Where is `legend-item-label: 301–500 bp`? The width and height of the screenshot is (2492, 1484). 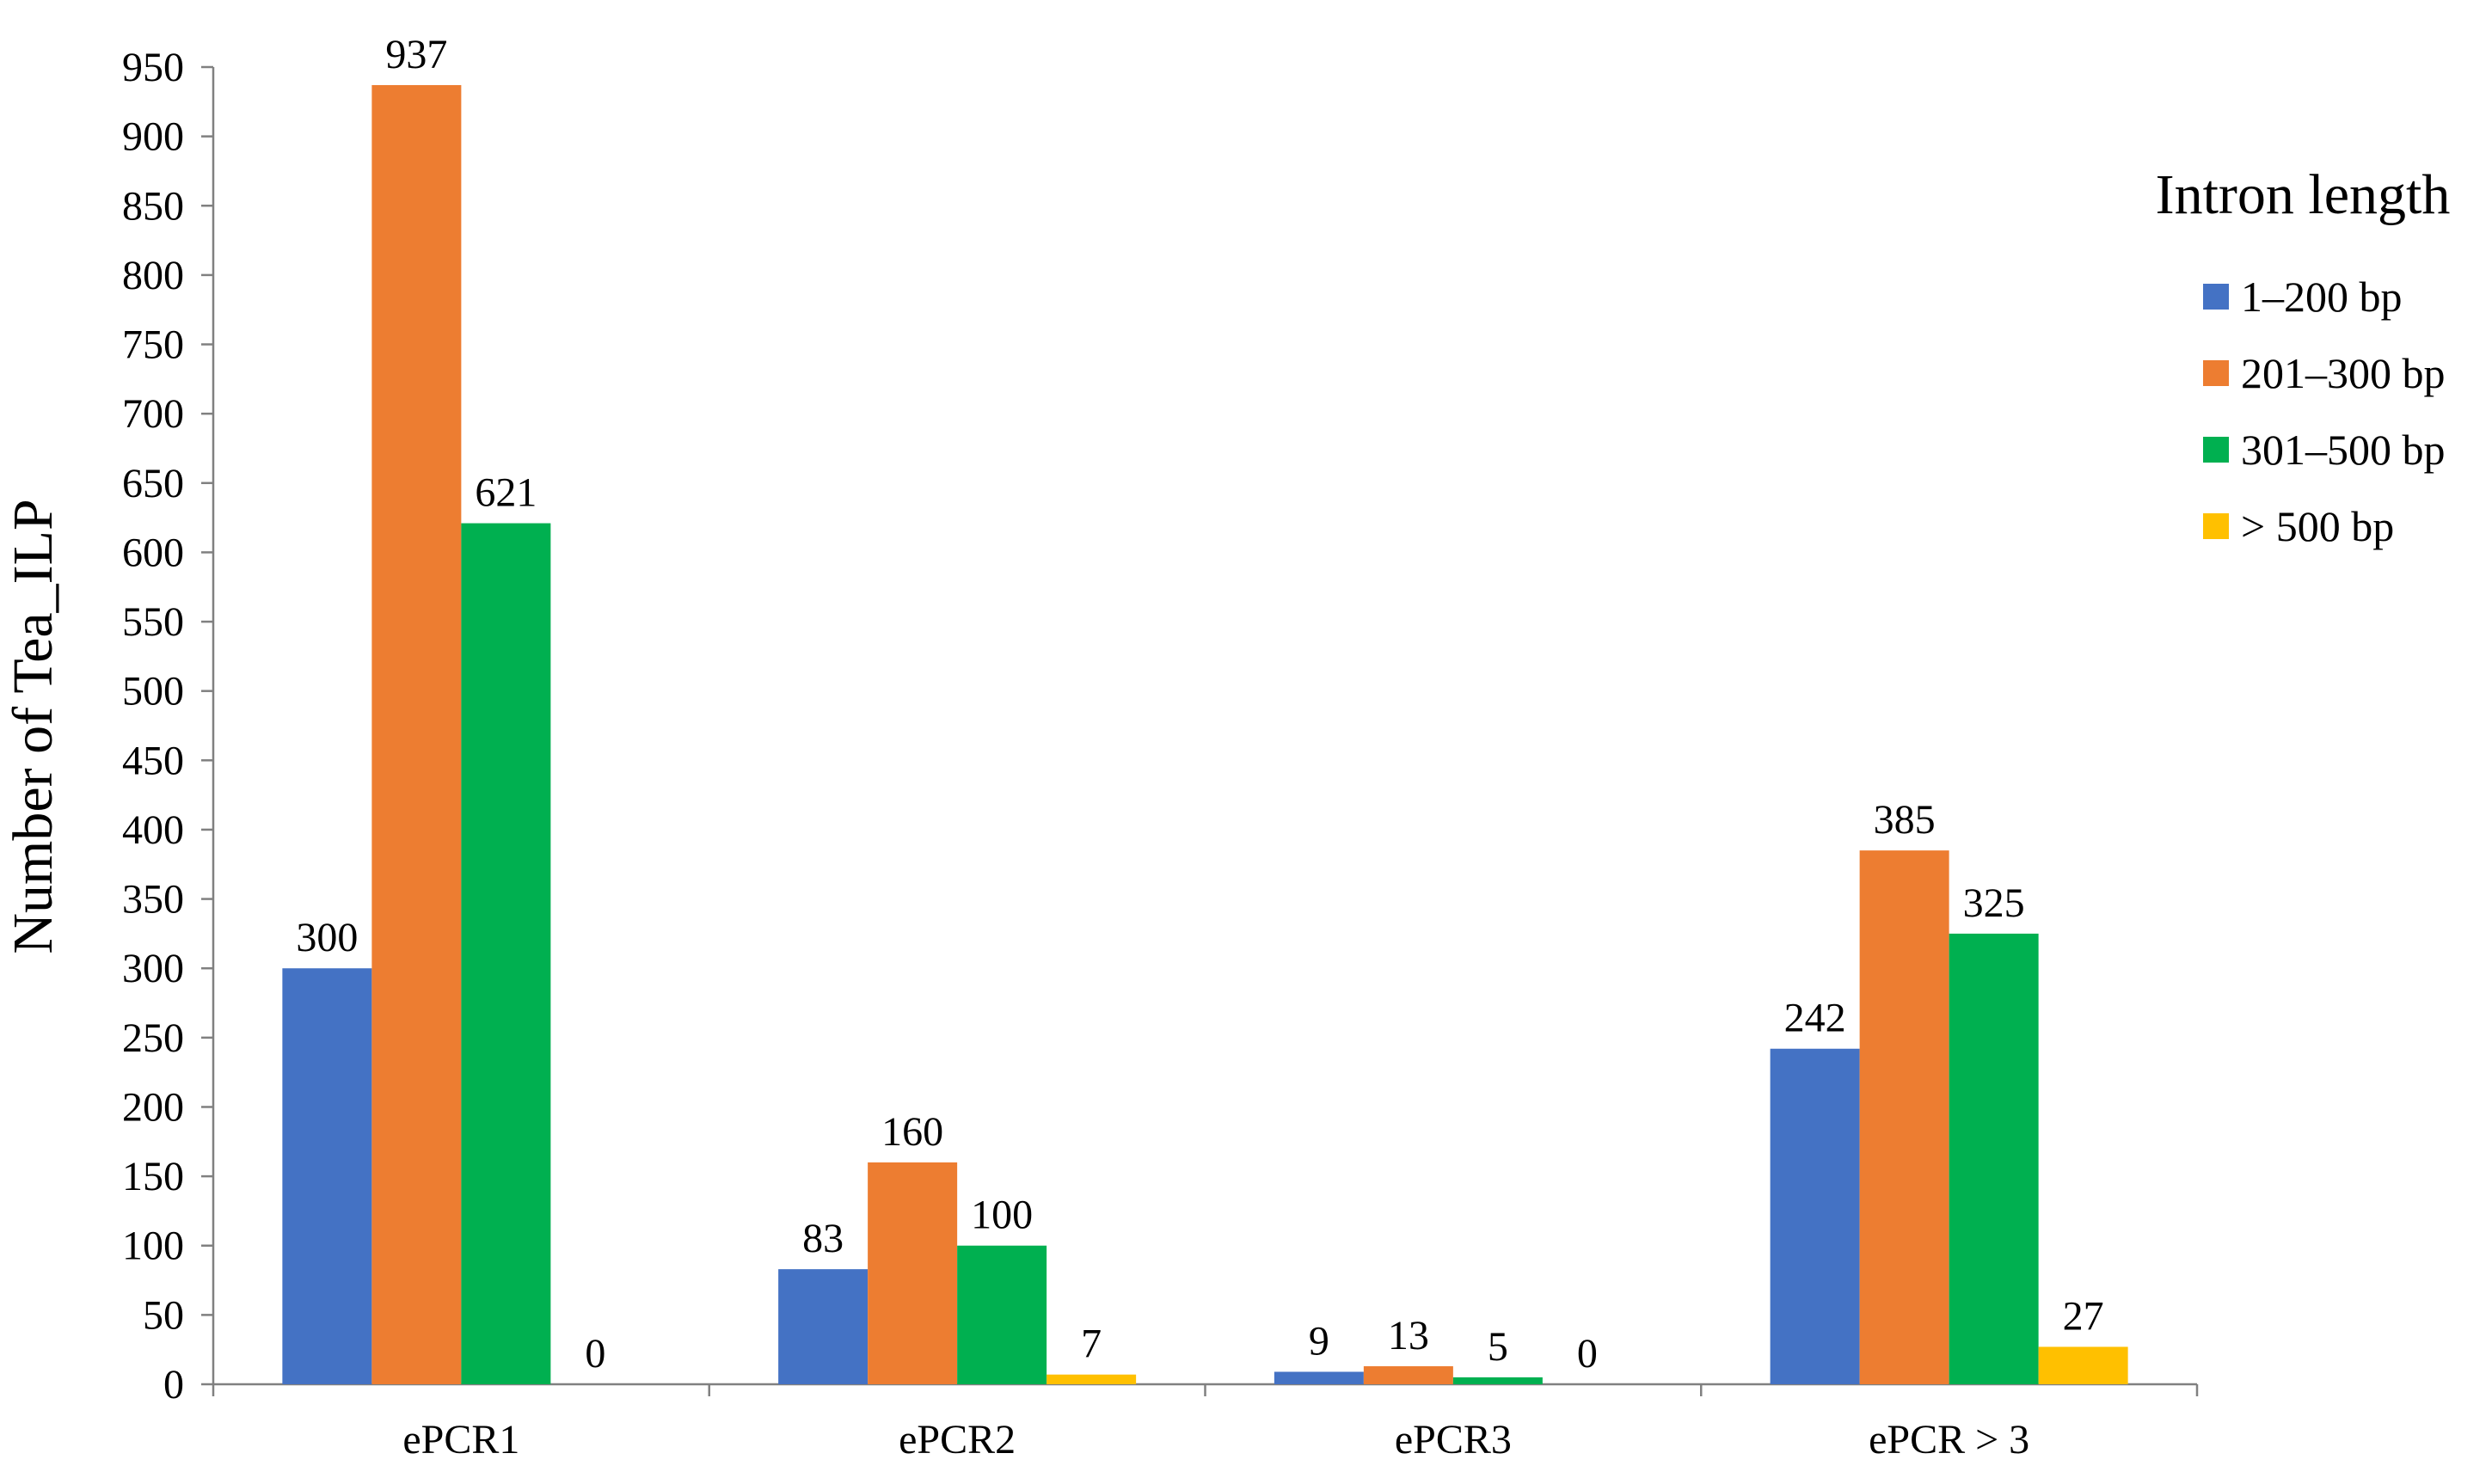 legend-item-label: 301–500 bp is located at coordinates (2344, 450).